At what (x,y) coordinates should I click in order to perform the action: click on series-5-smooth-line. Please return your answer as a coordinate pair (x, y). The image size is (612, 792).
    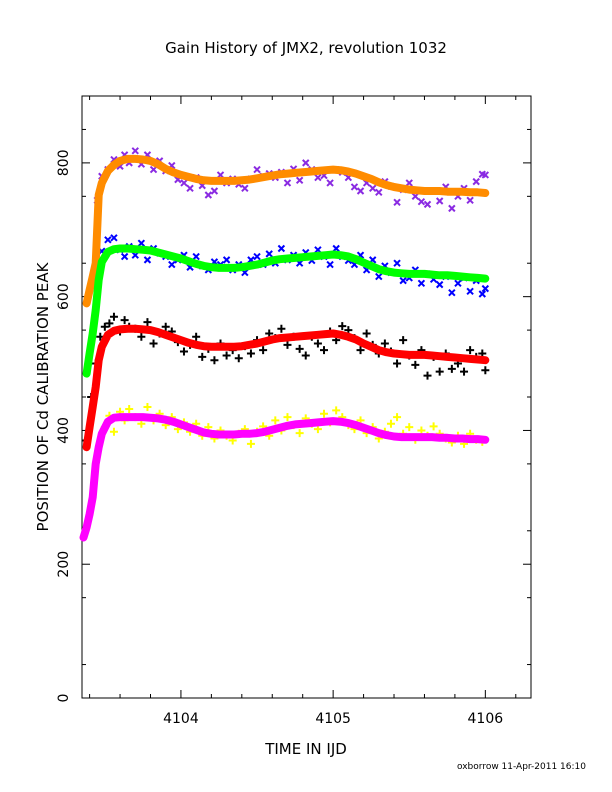
    Looking at the image, I should click on (286, 311).